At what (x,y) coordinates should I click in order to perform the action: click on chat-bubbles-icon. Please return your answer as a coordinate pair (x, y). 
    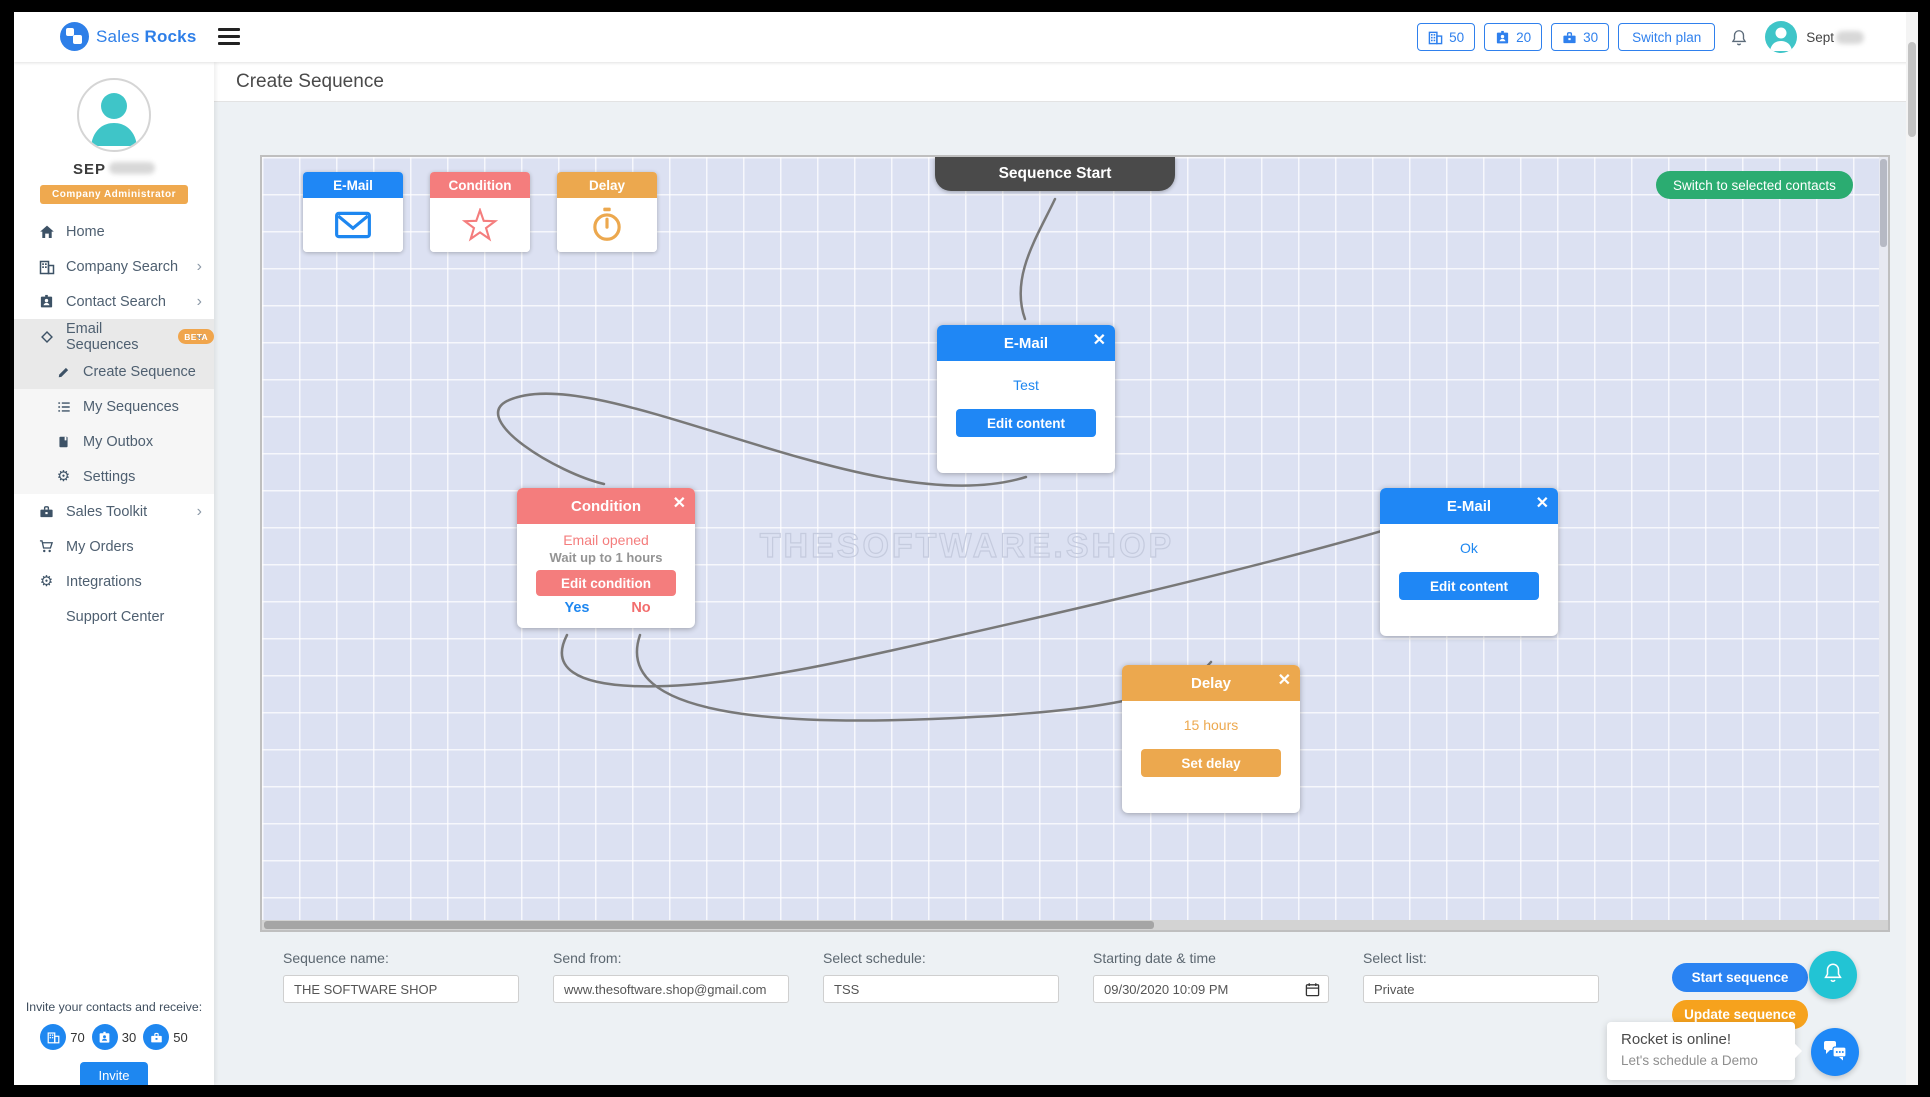
    Looking at the image, I should click on (1835, 1052).